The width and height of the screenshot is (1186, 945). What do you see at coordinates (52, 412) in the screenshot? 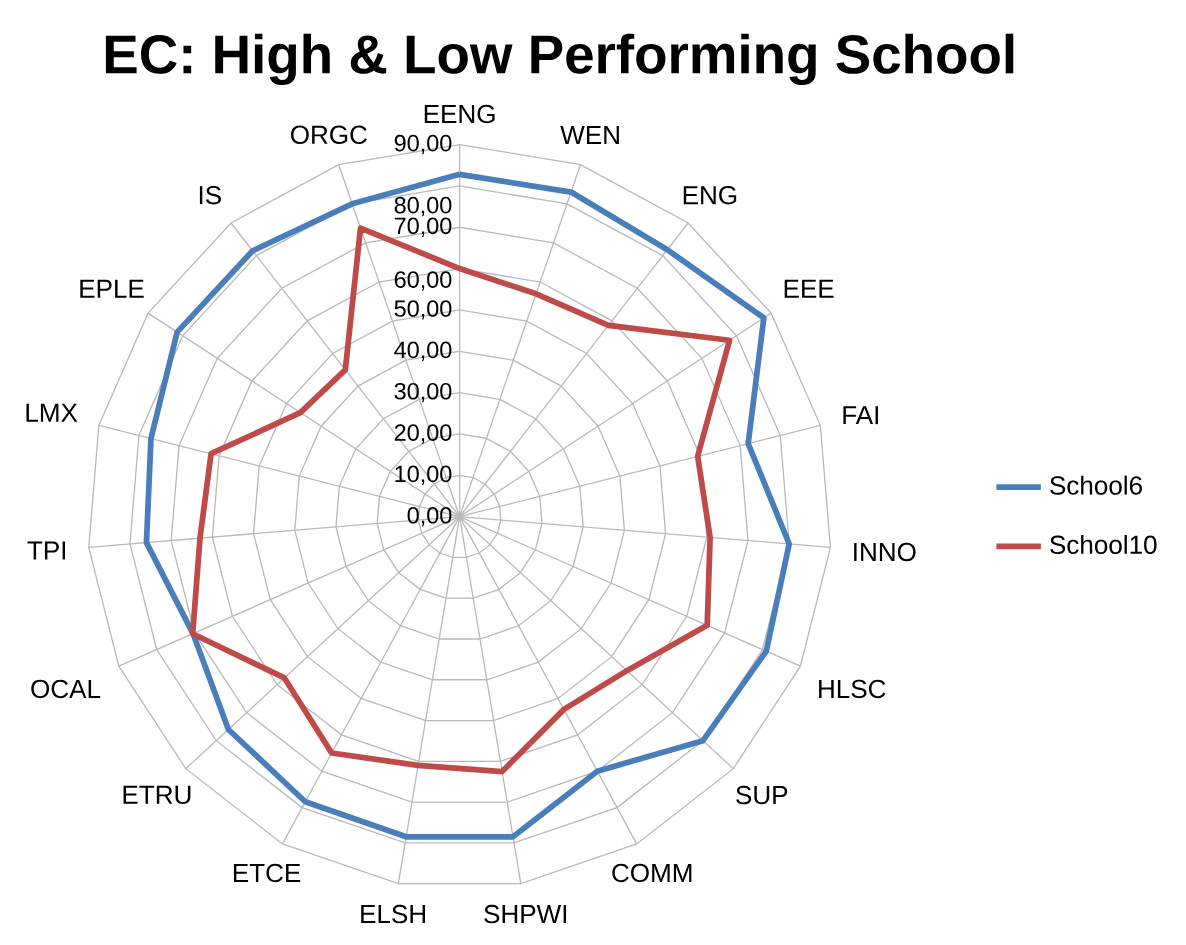
I see `spoke-label: LMX` at bounding box center [52, 412].